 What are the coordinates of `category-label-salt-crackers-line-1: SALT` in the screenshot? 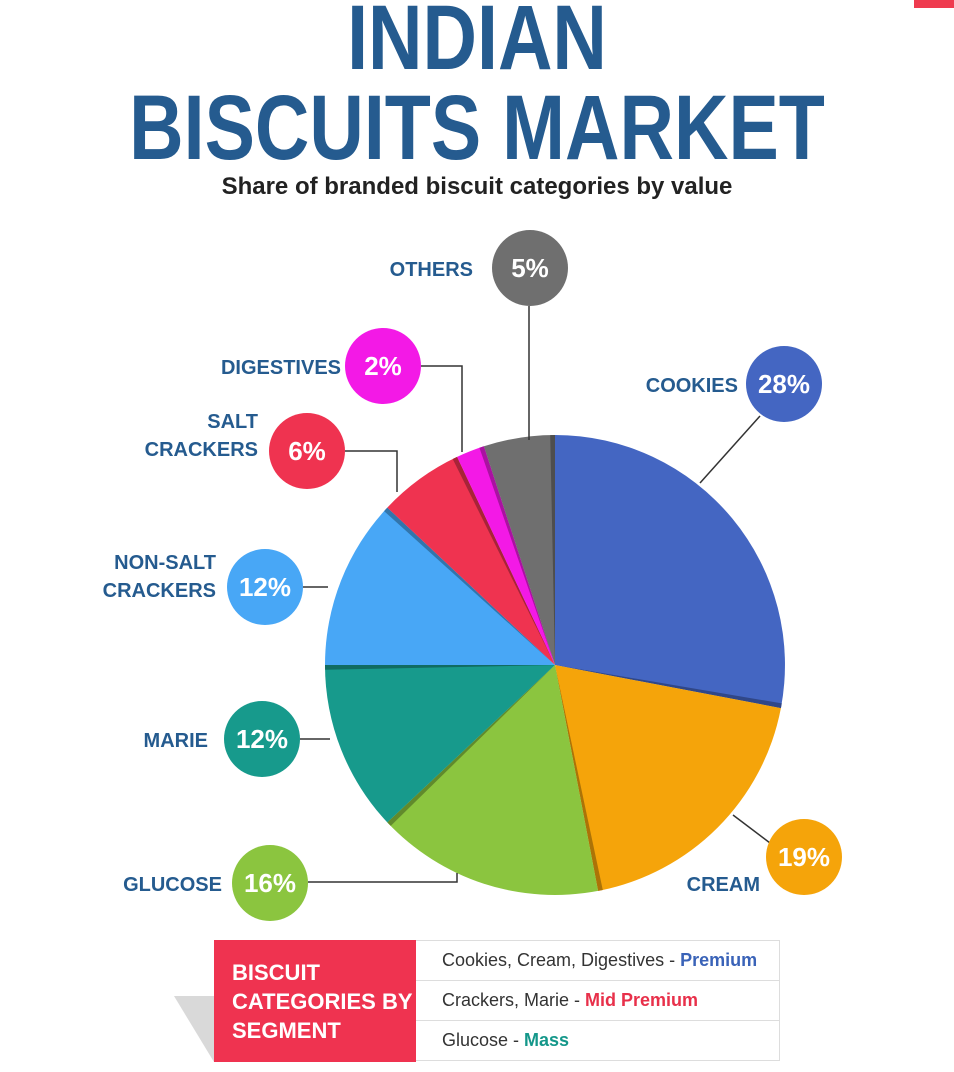 It's located at (232, 422).